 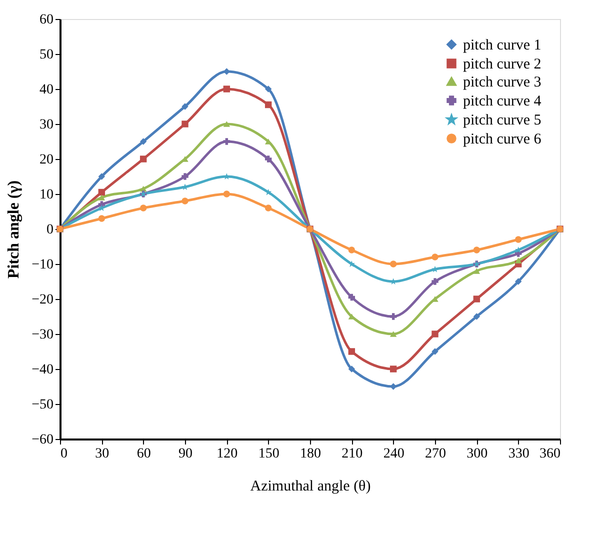 What do you see at coordinates (64, 454) in the screenshot?
I see `x-tick-label: 0` at bounding box center [64, 454].